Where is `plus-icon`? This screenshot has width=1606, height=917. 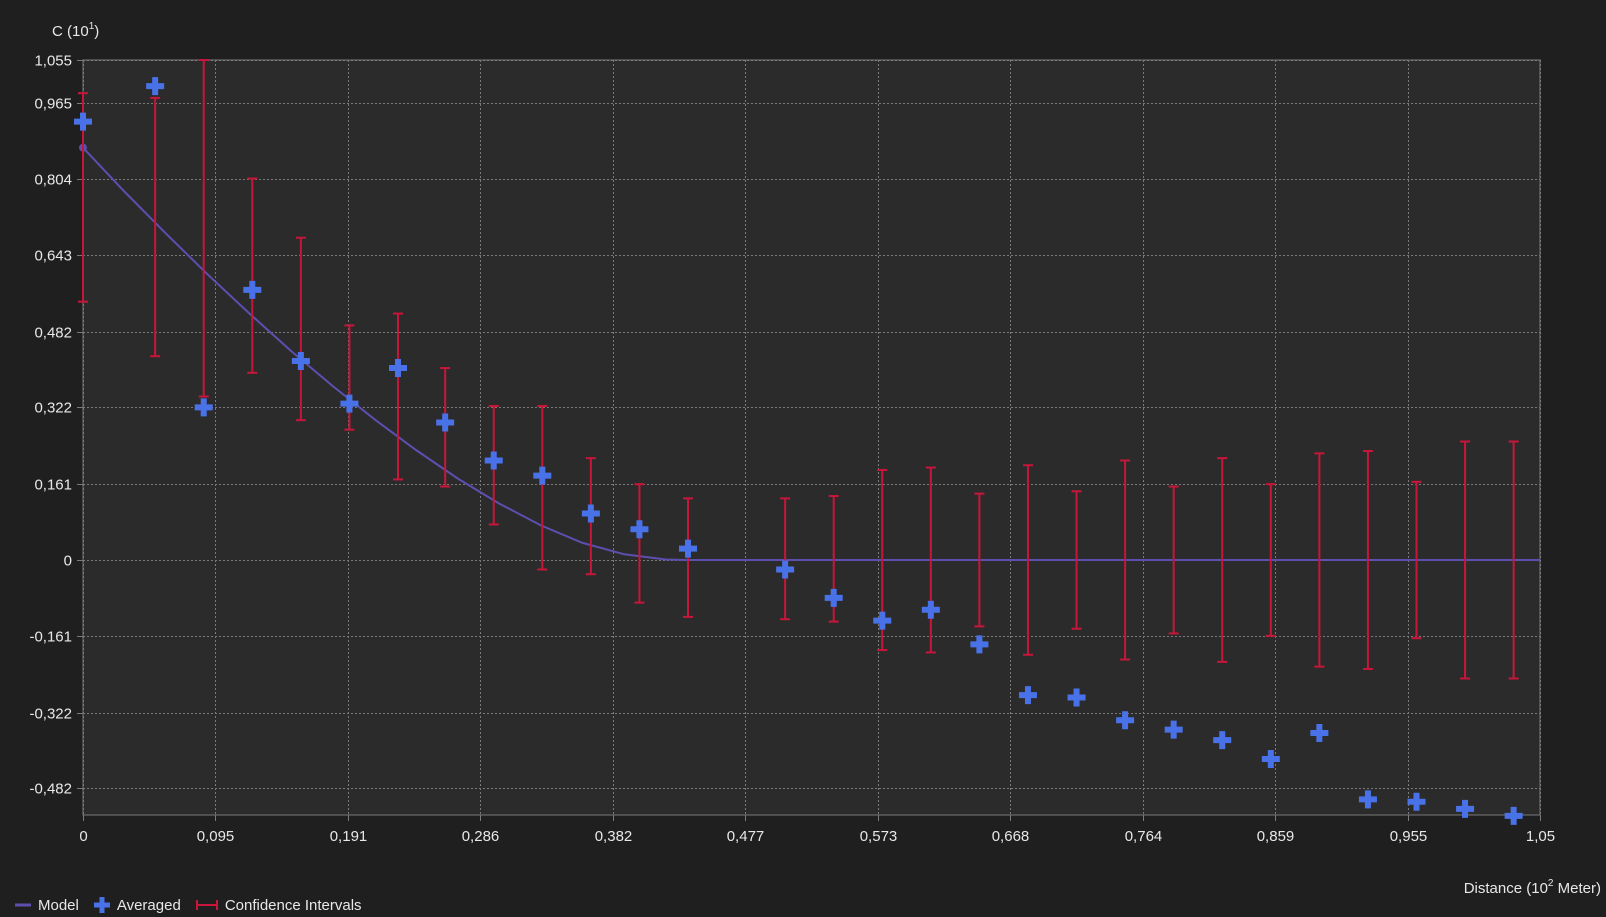 plus-icon is located at coordinates (101, 905).